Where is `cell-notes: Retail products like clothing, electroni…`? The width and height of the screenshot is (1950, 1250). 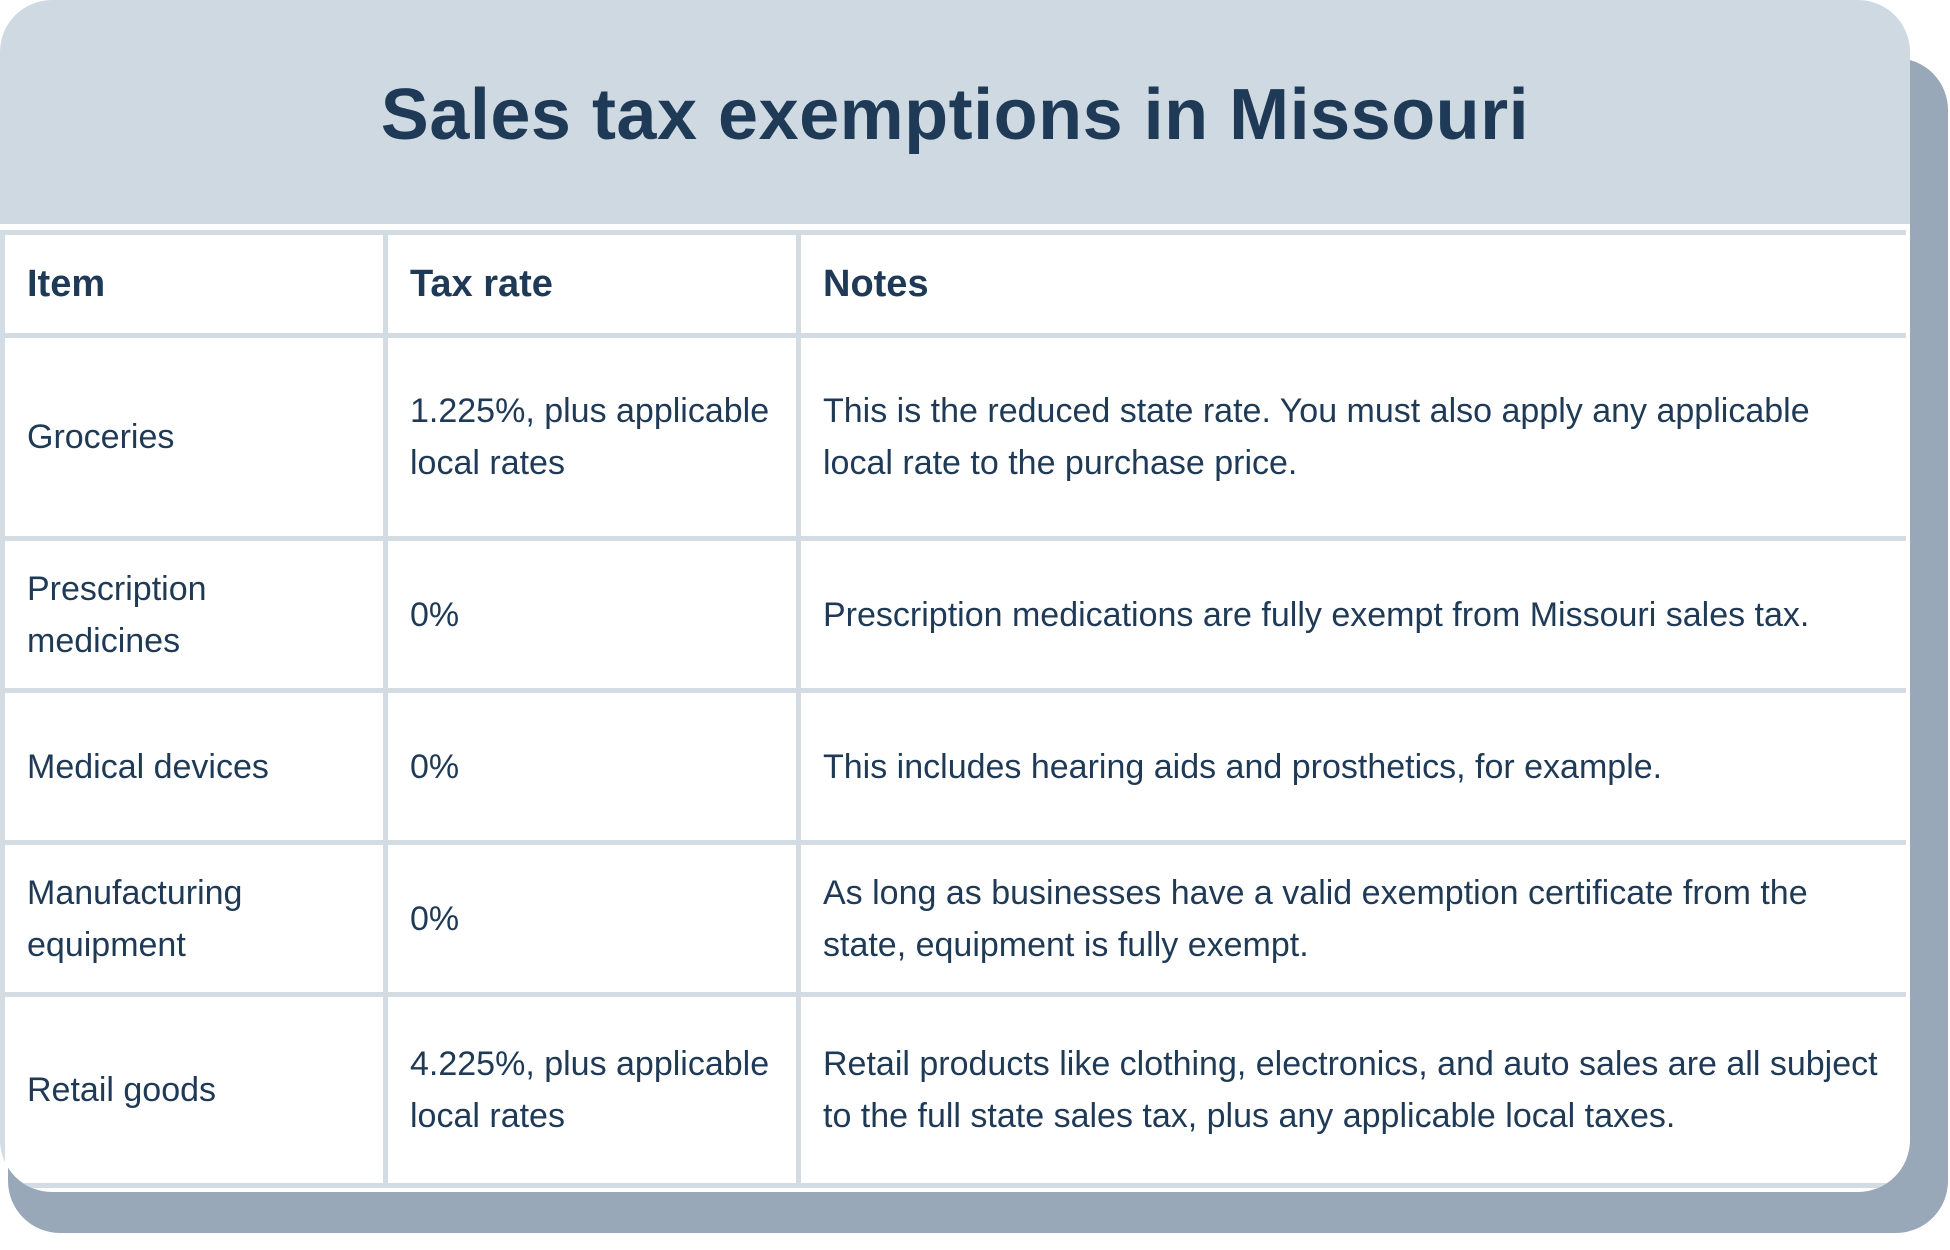 cell-notes: Retail products like clothing, electroni… is located at coordinates (1351, 1090).